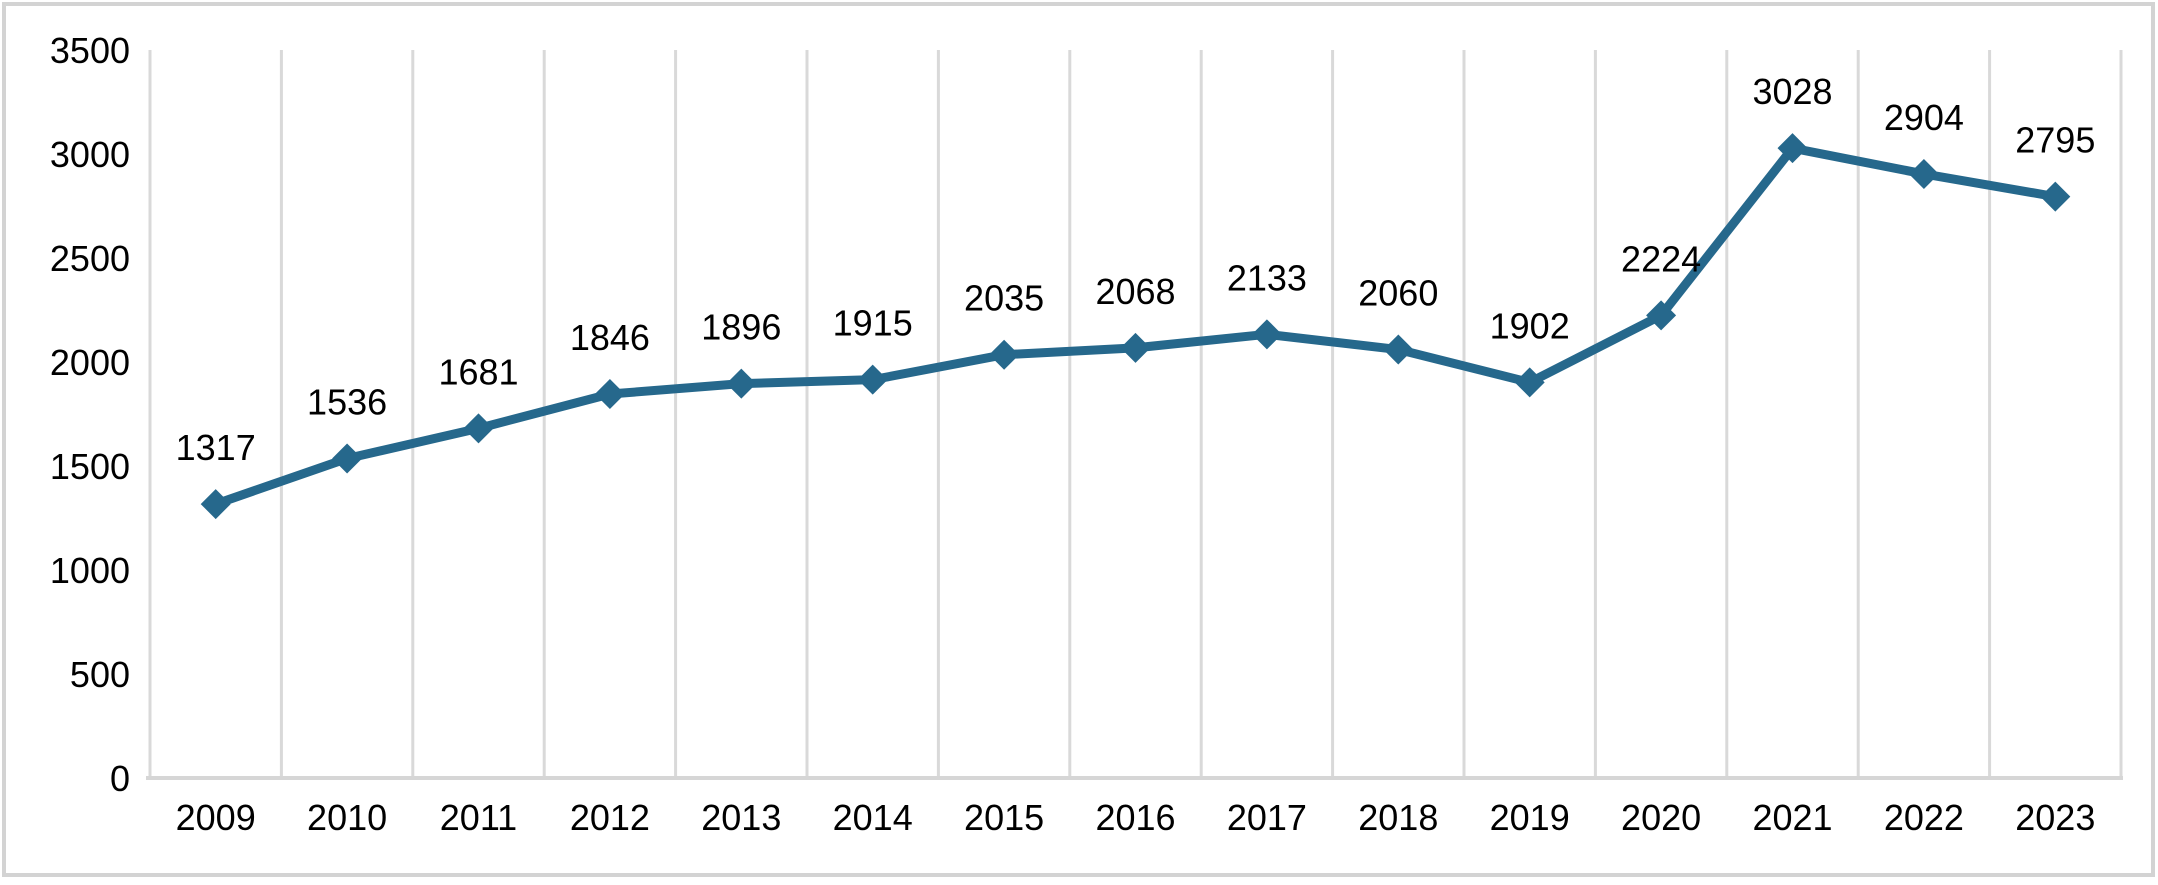 Image resolution: width=2158 pixels, height=885 pixels. Describe the element at coordinates (90, 414) in the screenshot. I see `y-axis-tick-labels: 0 500 1000 1500 2000 2500 3000 3500` at that location.